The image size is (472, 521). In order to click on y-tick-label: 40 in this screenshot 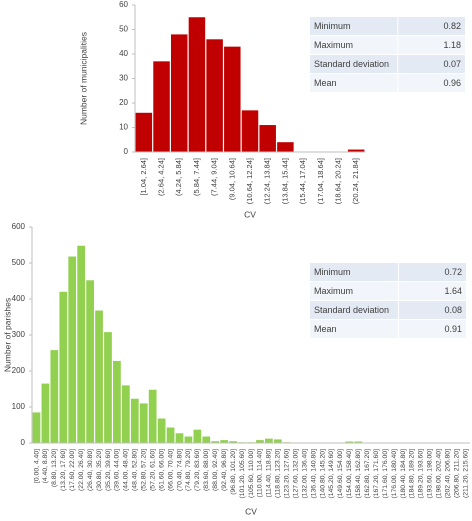, I will do `click(123, 53)`.